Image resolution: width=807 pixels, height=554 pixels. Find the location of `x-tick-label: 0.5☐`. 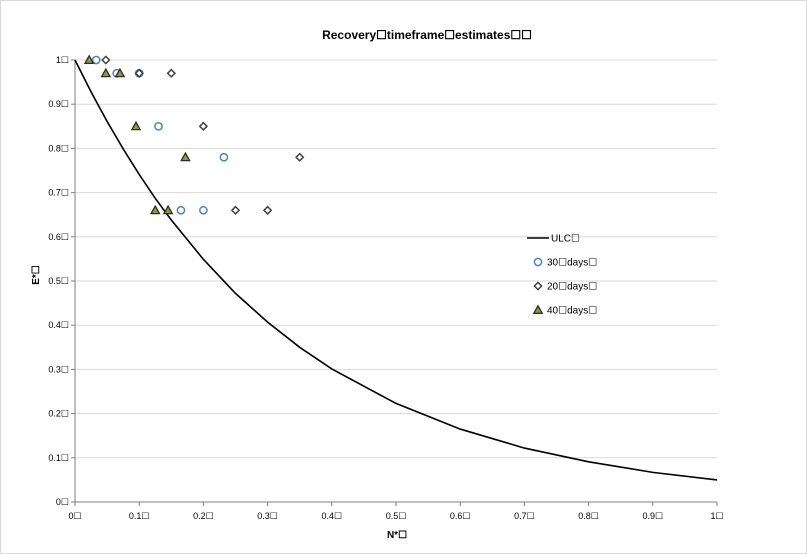

x-tick-label: 0.5☐ is located at coordinates (396, 516).